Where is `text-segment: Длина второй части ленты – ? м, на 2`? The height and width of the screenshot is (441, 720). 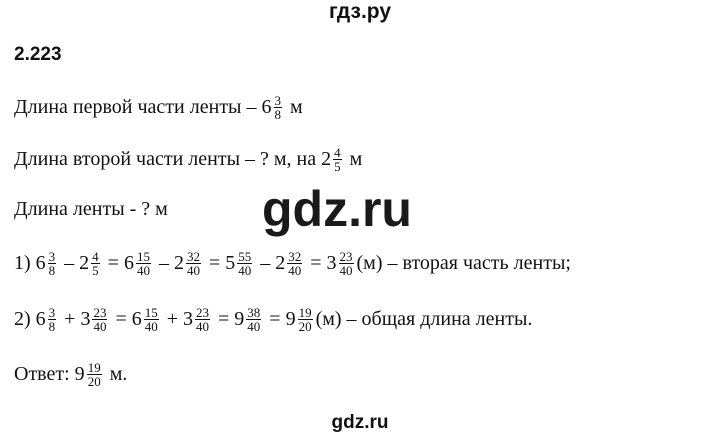
text-segment: Длина второй части ленты – ? м, на 2 is located at coordinates (173, 159).